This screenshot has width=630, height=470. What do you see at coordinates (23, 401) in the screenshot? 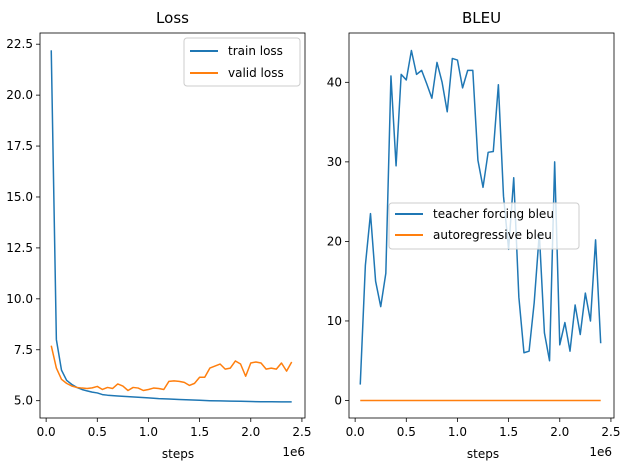
I see `loss-y-tick-label: 5.0` at bounding box center [23, 401].